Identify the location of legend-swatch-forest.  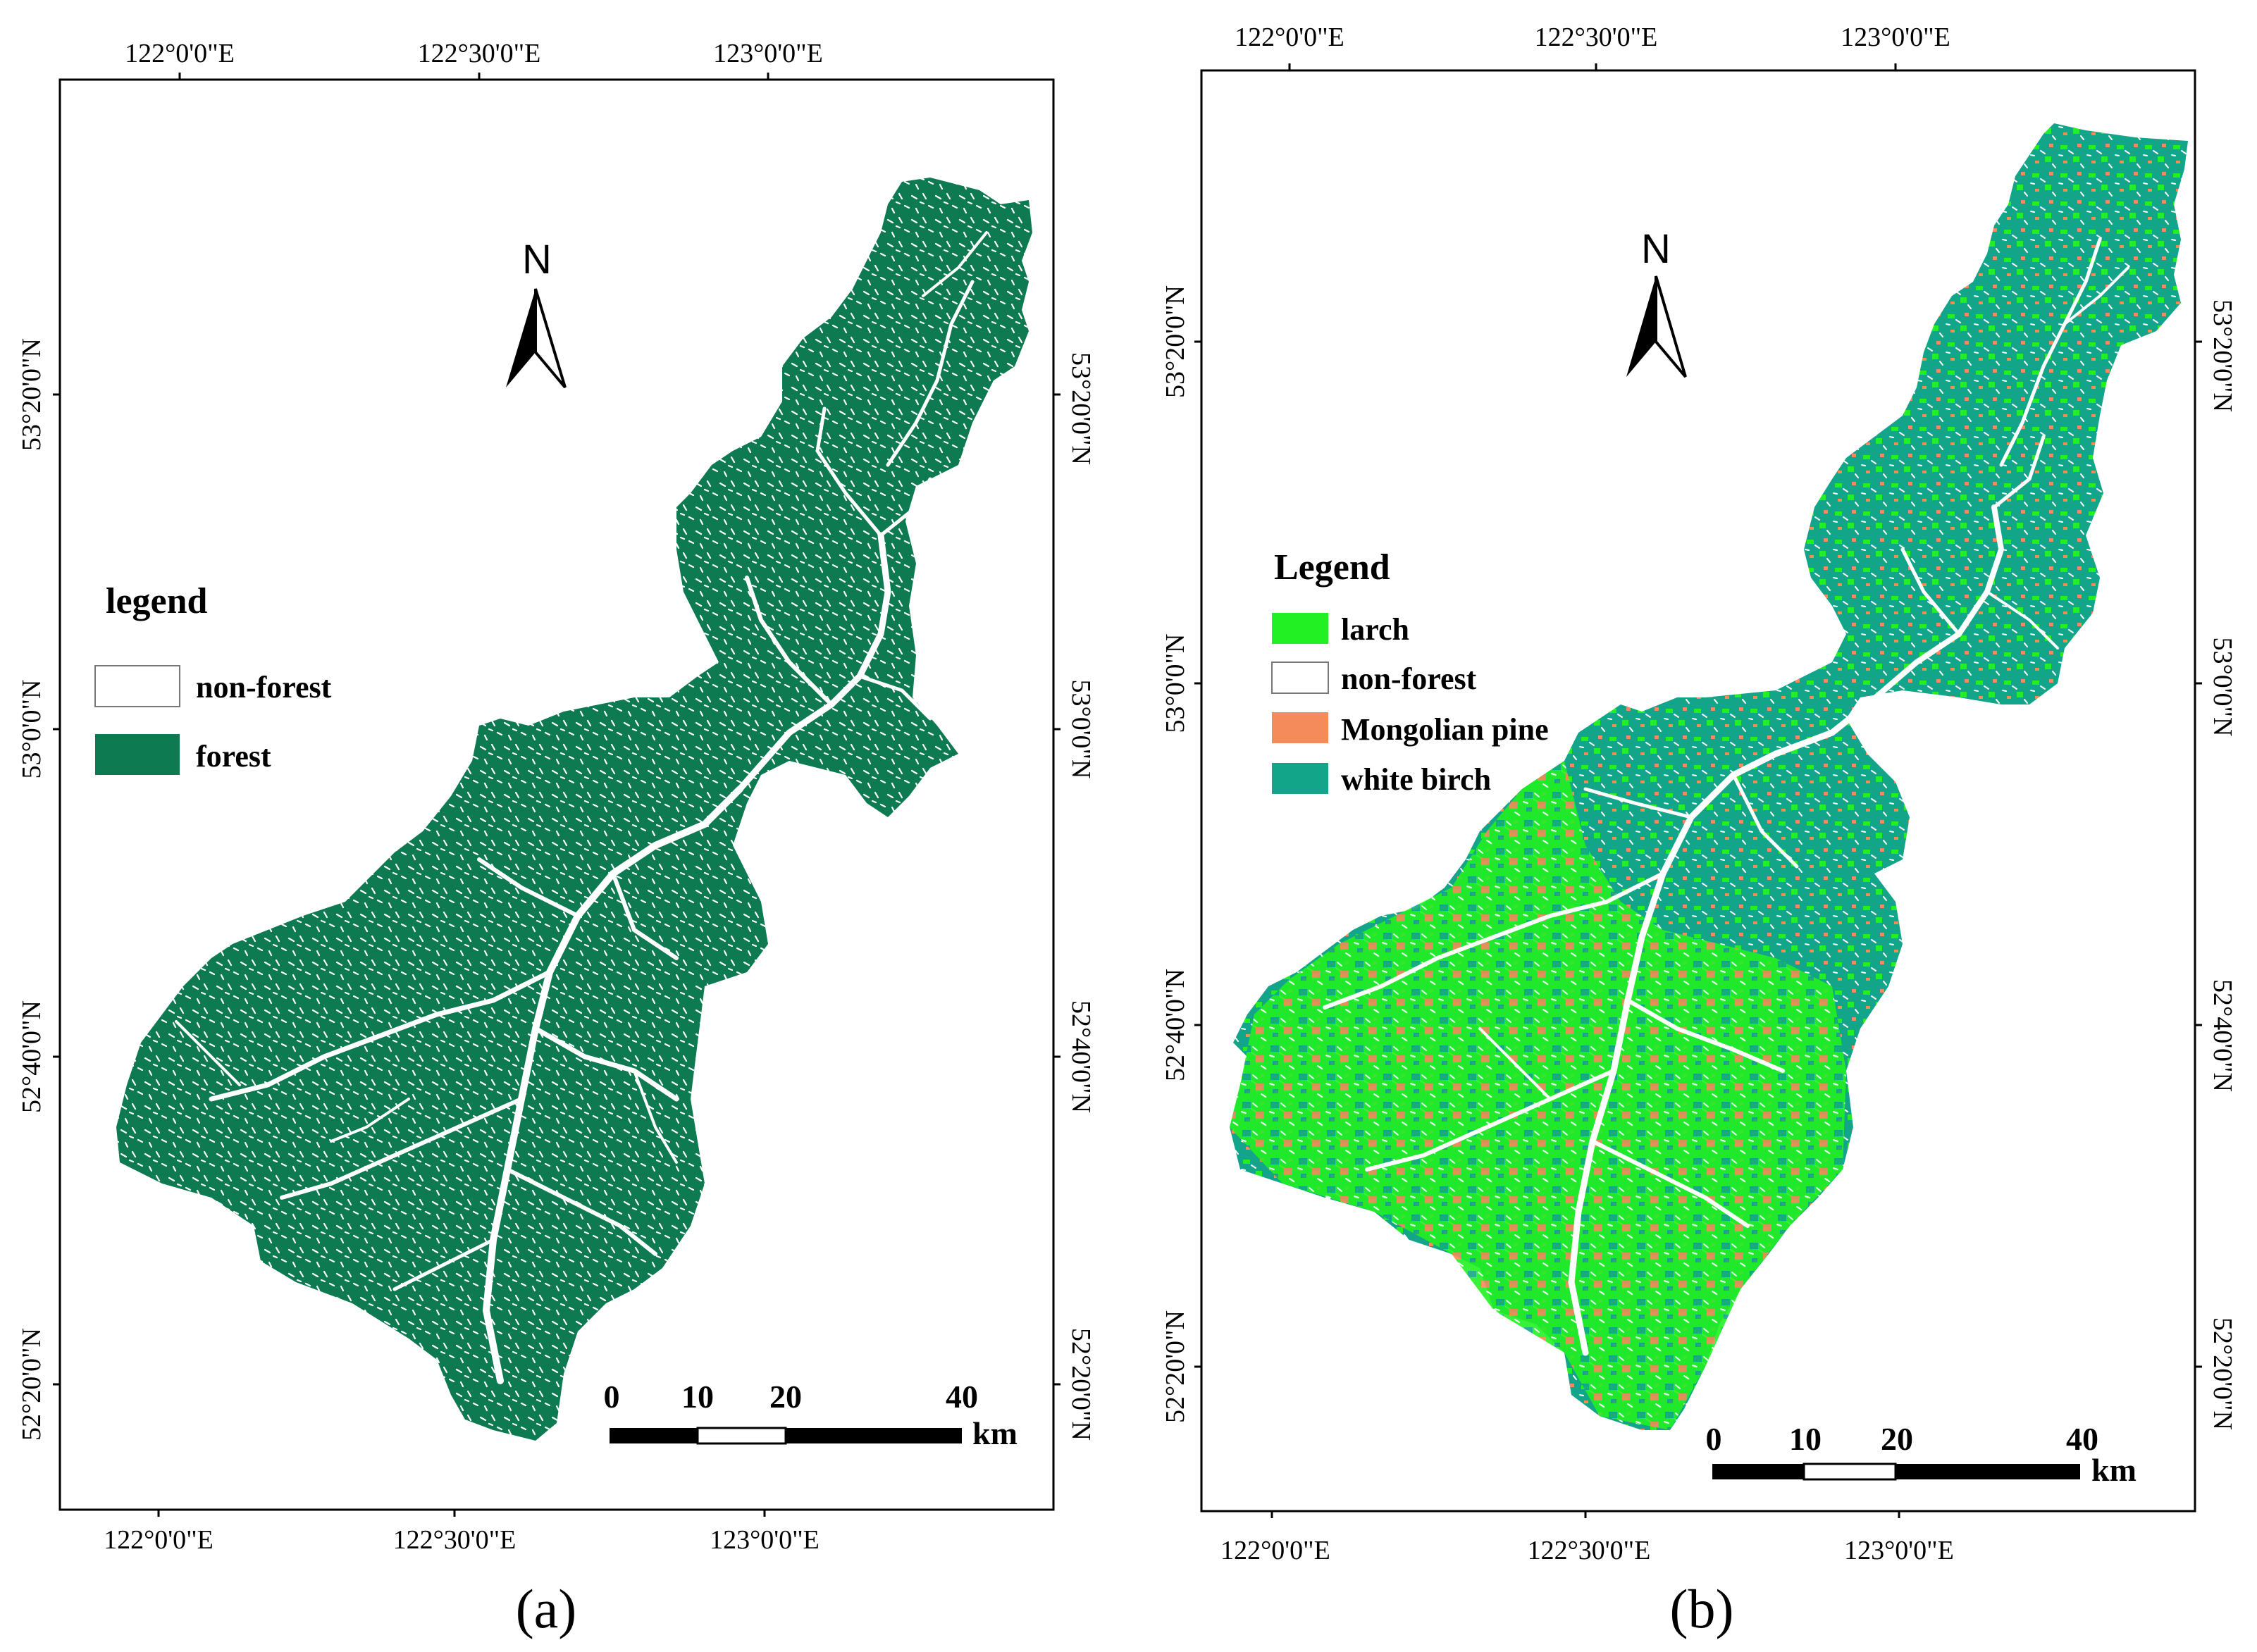
(137, 754).